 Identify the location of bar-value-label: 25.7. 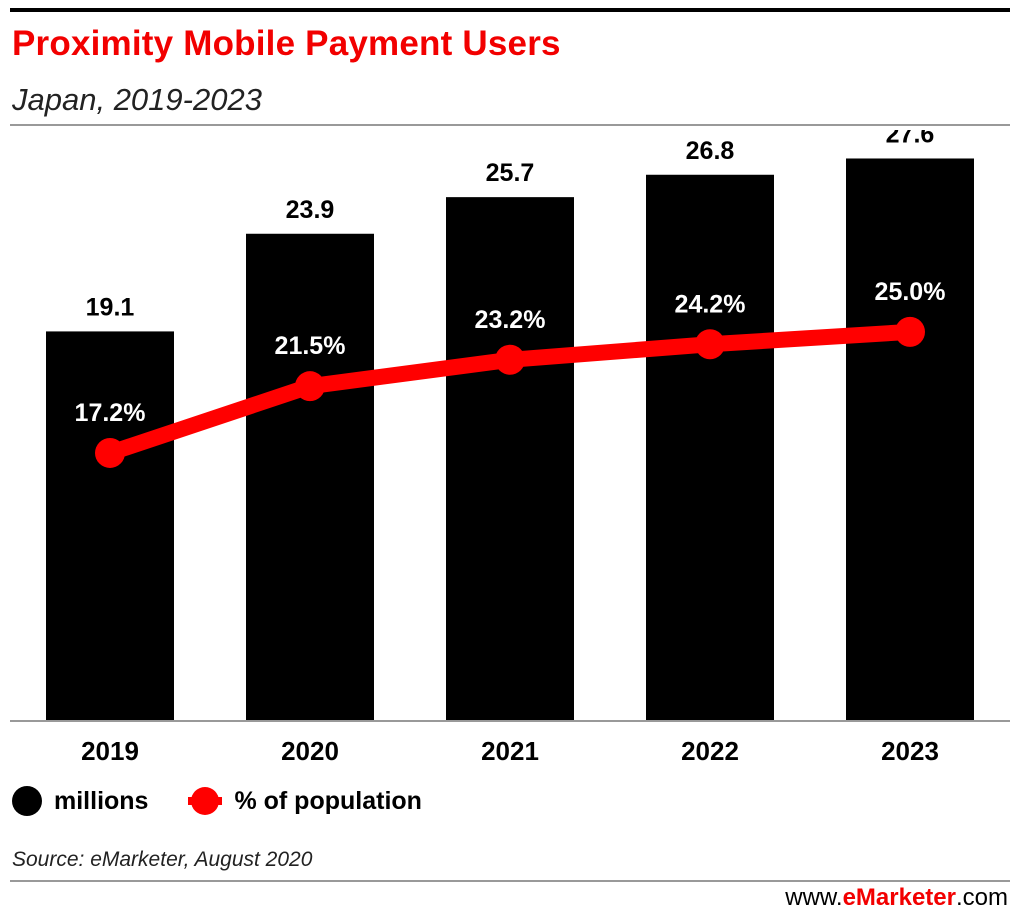
(510, 173).